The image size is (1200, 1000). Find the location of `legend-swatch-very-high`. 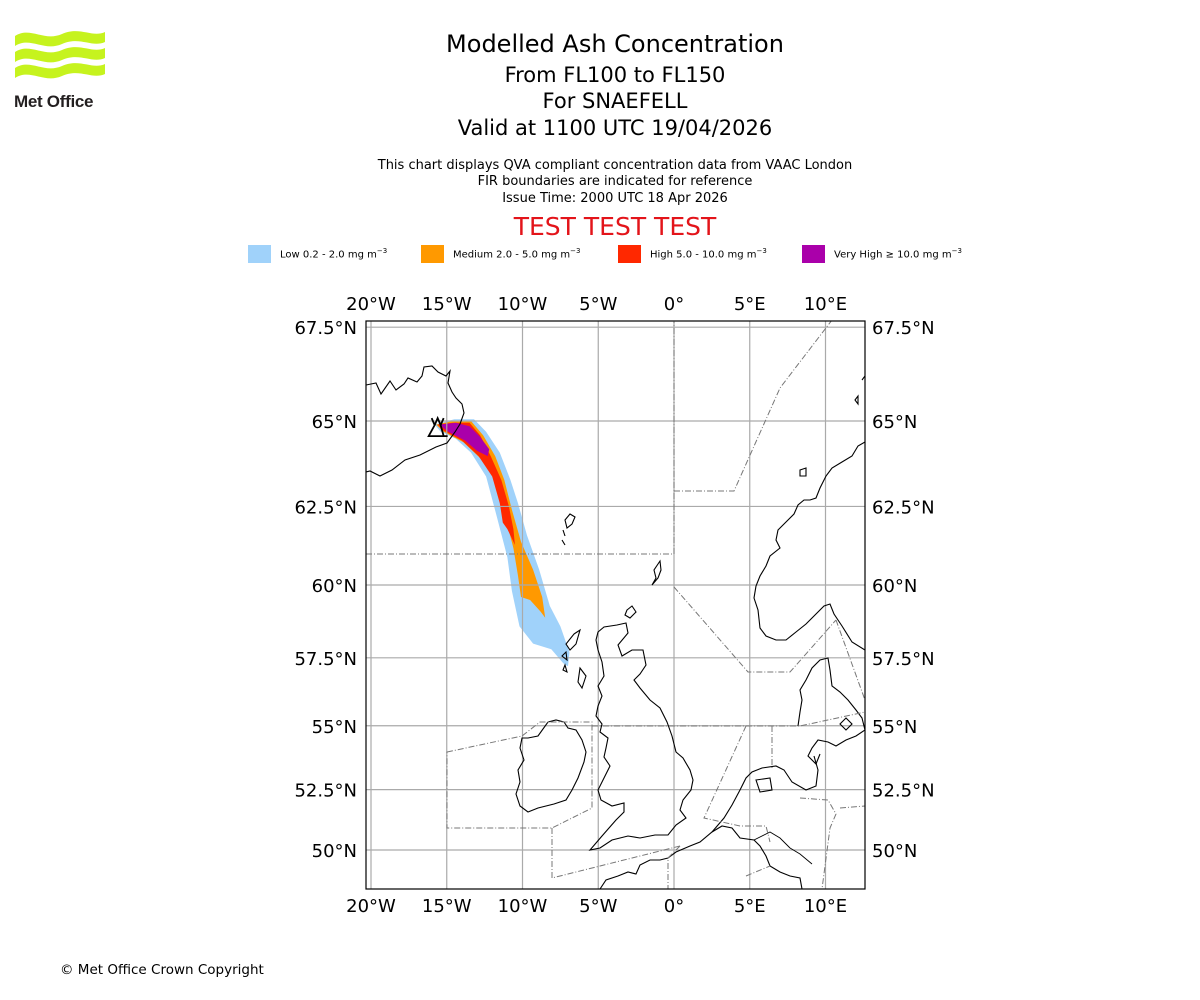

legend-swatch-very-high is located at coordinates (813, 254).